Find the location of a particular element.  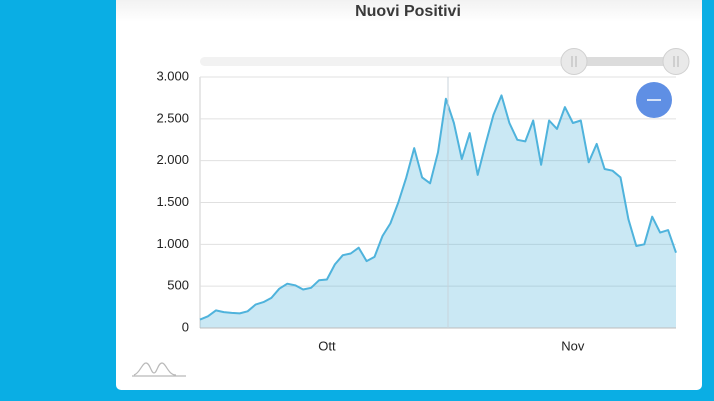

card-header is located at coordinates (409, 11).